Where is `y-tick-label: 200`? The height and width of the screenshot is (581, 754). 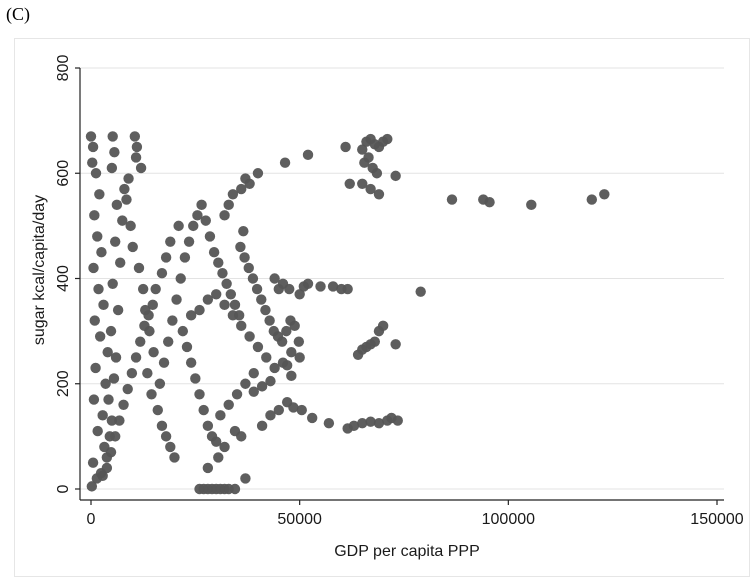
y-tick-label: 200 is located at coordinates (63, 383).